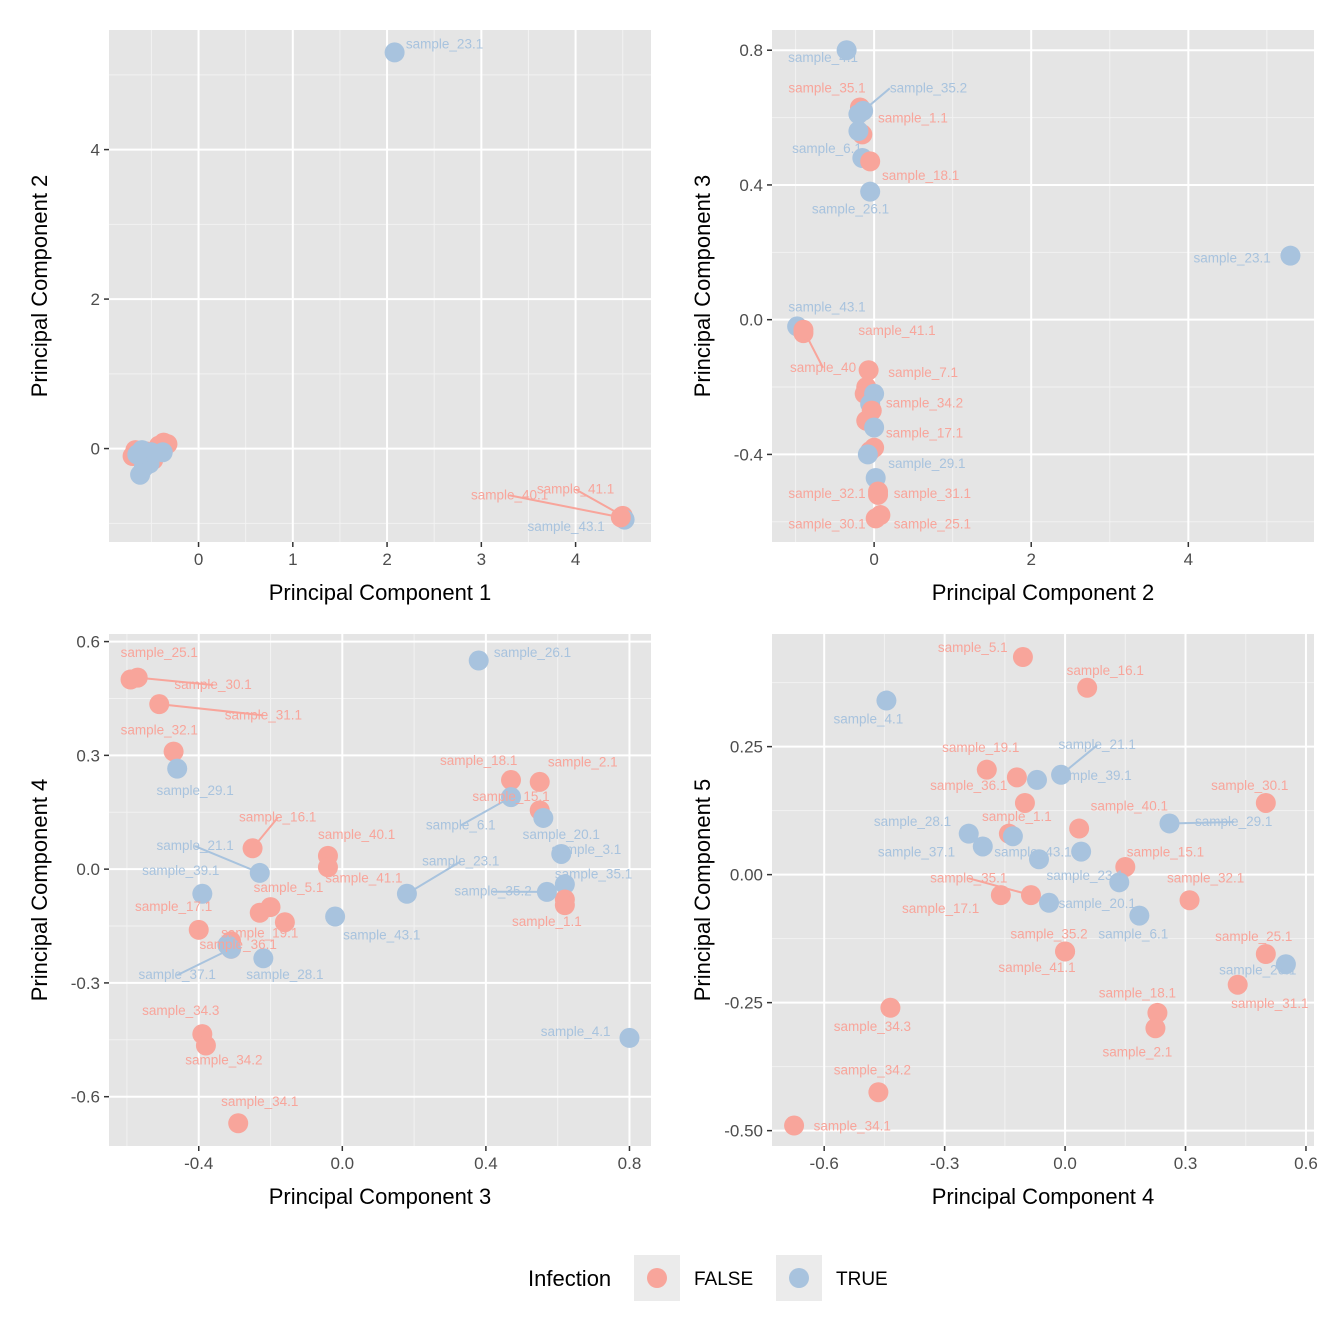  I want to click on legend-title: Infection, so click(569, 1278).